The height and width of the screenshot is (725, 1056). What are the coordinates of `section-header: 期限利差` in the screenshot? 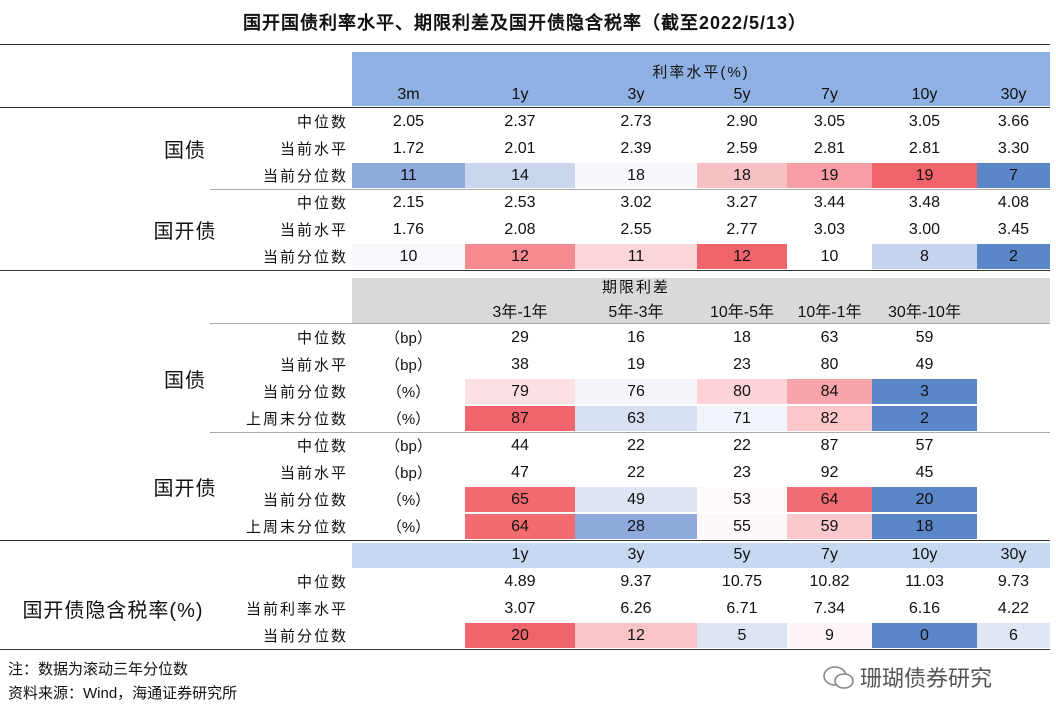 It's located at (635, 287).